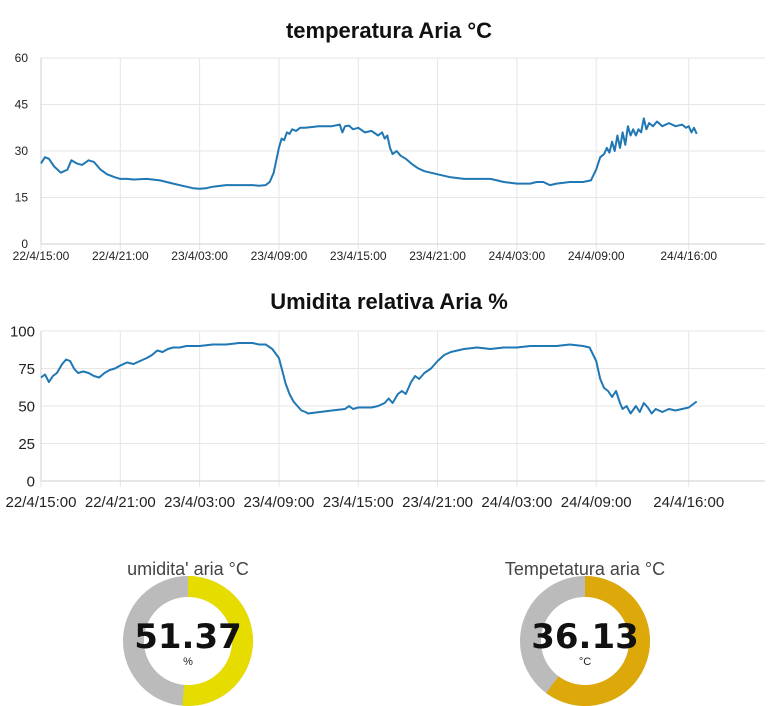 The image size is (779, 706). Describe the element at coordinates (585, 637) in the screenshot. I see `temperature-gauge-value: 36.13` at that location.